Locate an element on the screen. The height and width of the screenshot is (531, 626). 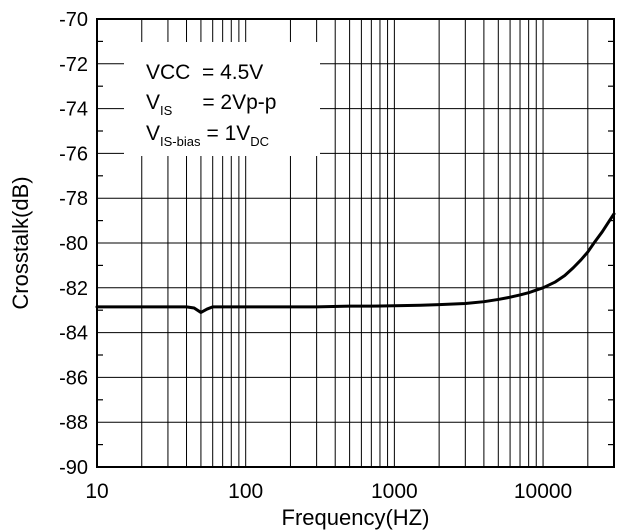
y-tick-label: -88 is located at coordinates (73, 423).